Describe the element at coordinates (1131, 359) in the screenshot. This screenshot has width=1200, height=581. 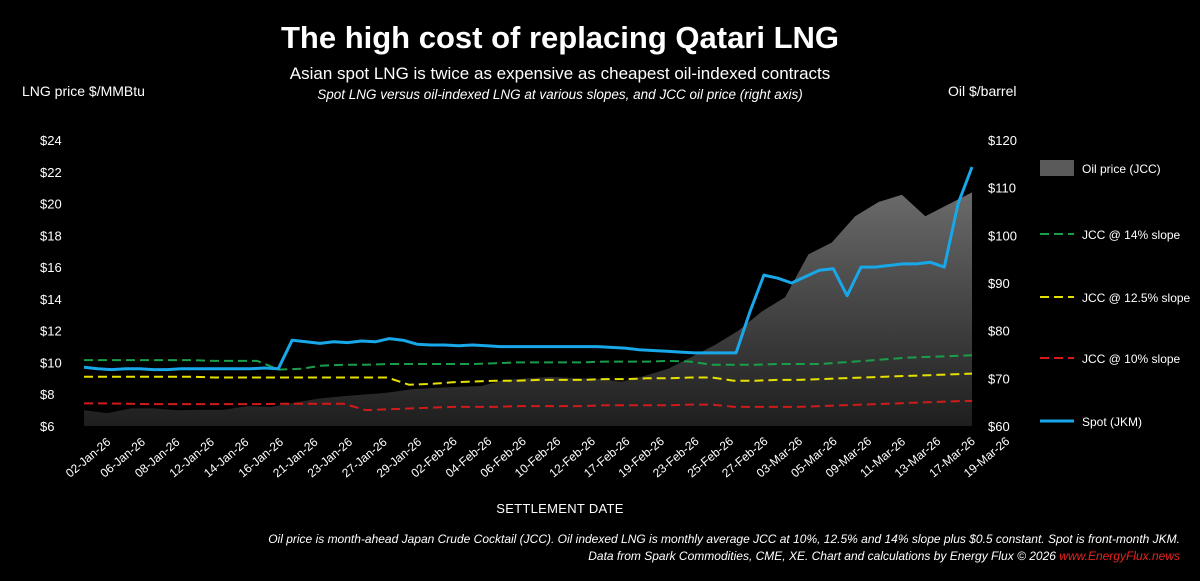
I see `legend-label: JCC @ 10% slope` at that location.